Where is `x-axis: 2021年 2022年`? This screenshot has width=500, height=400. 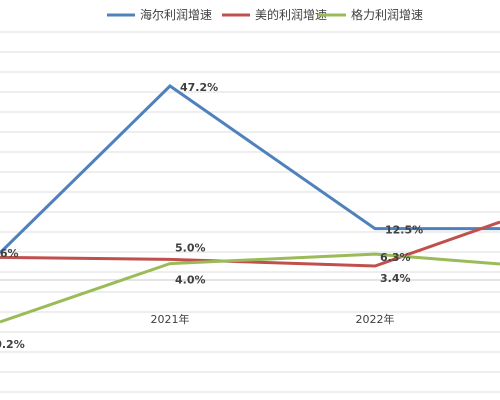 x-axis: 2021年 2022年 is located at coordinates (250, 302).